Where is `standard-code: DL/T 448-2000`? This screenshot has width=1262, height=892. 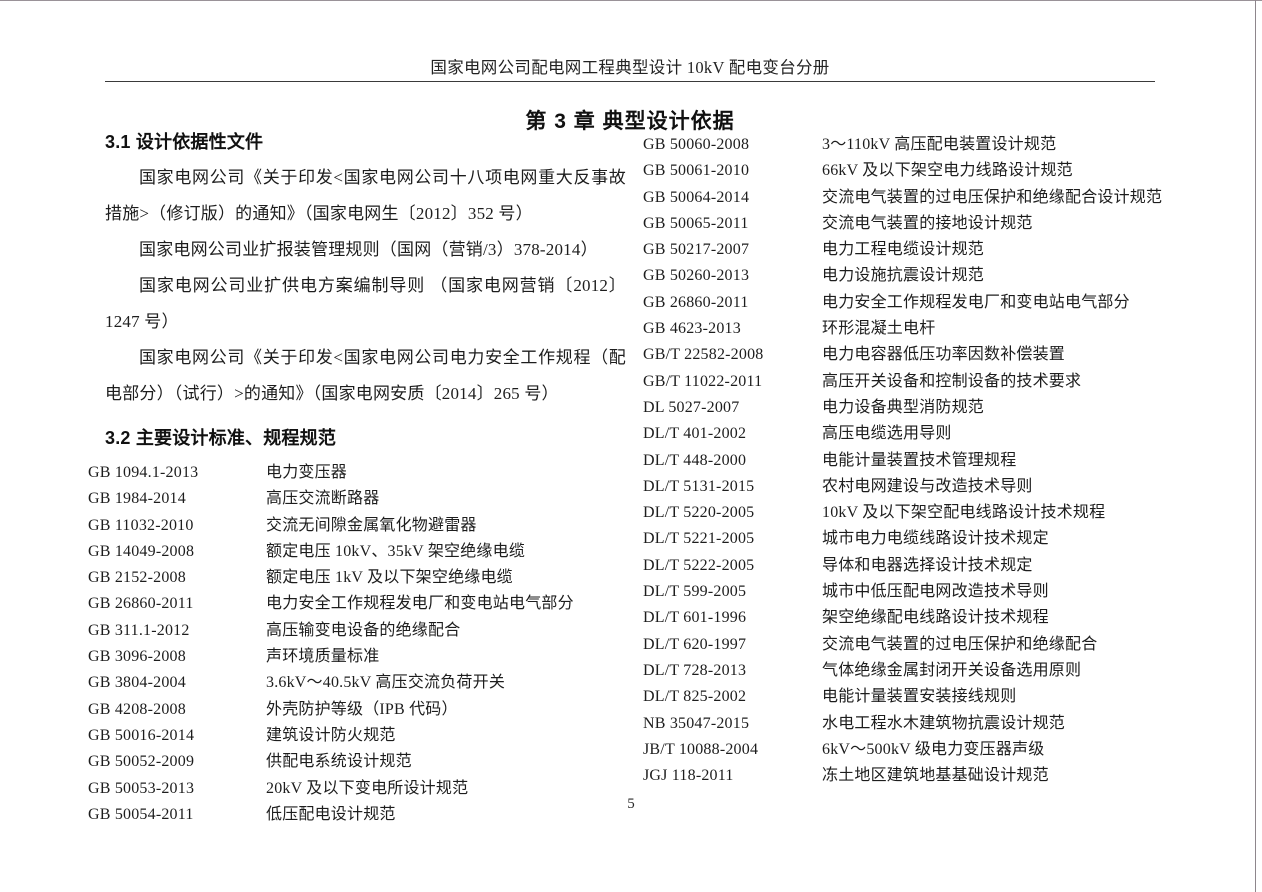 standard-code: DL/T 448-2000 is located at coordinates (695, 460).